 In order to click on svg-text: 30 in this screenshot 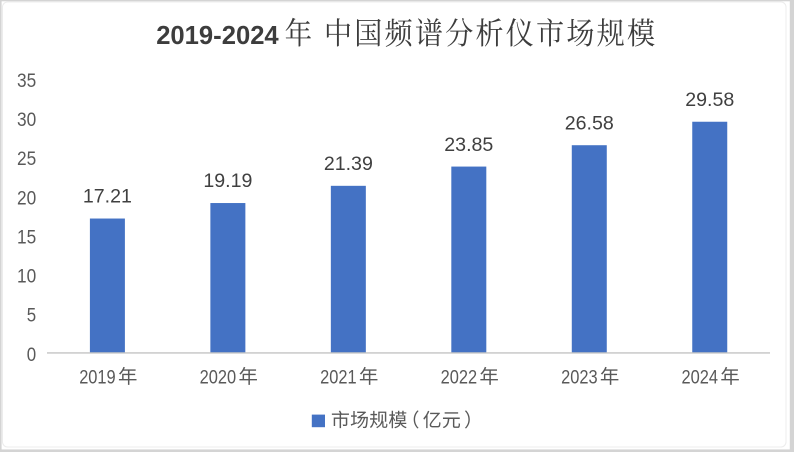, I will do `click(26, 120)`.